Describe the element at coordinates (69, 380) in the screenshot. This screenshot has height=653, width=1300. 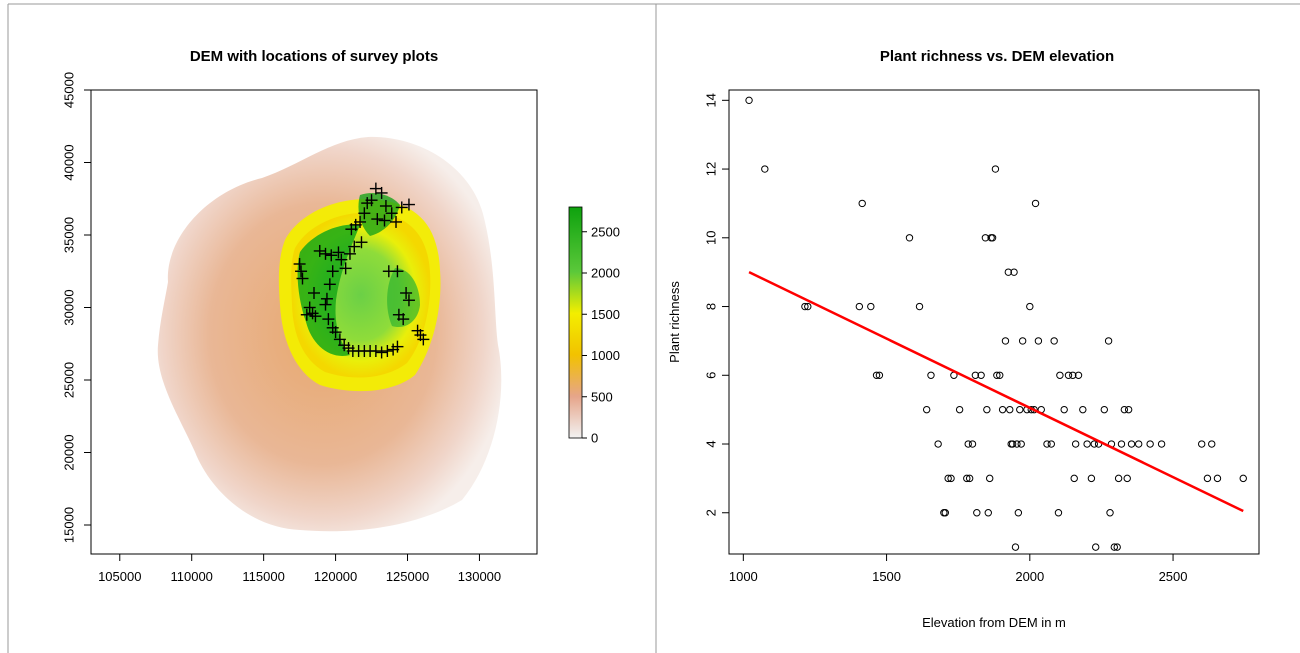
I see `left-y-tick-label: 25000` at that location.